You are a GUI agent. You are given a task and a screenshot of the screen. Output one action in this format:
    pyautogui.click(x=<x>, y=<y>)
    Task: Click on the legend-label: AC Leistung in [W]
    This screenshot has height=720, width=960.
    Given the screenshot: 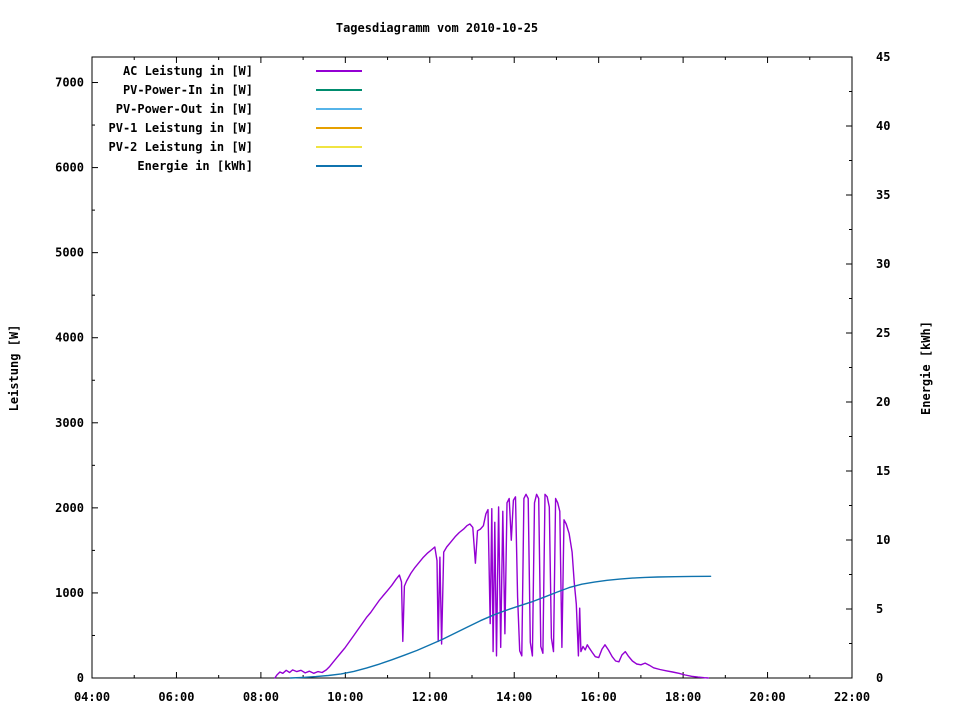 What is the action you would take?
    pyautogui.click(x=188, y=71)
    